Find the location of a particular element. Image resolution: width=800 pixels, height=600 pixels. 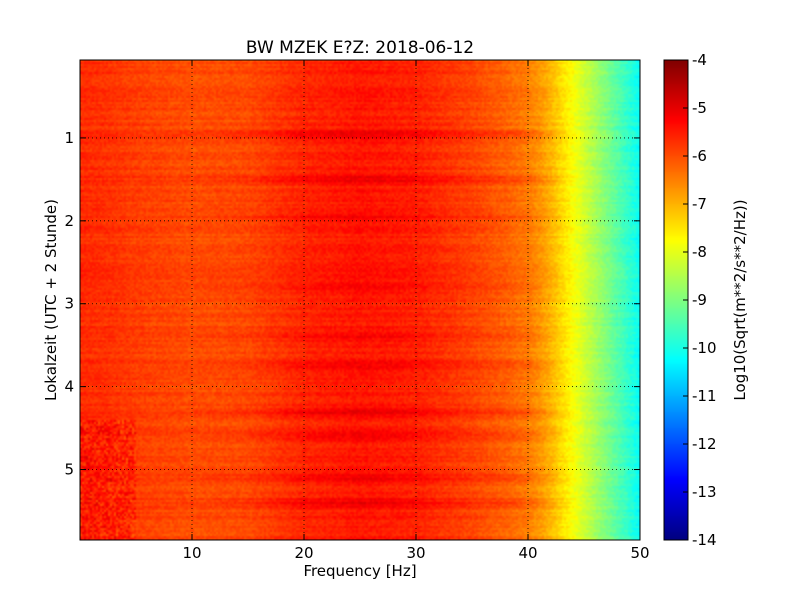

chart-title: BW MZEK E?Z: 2018-06-12 is located at coordinates (360, 48).